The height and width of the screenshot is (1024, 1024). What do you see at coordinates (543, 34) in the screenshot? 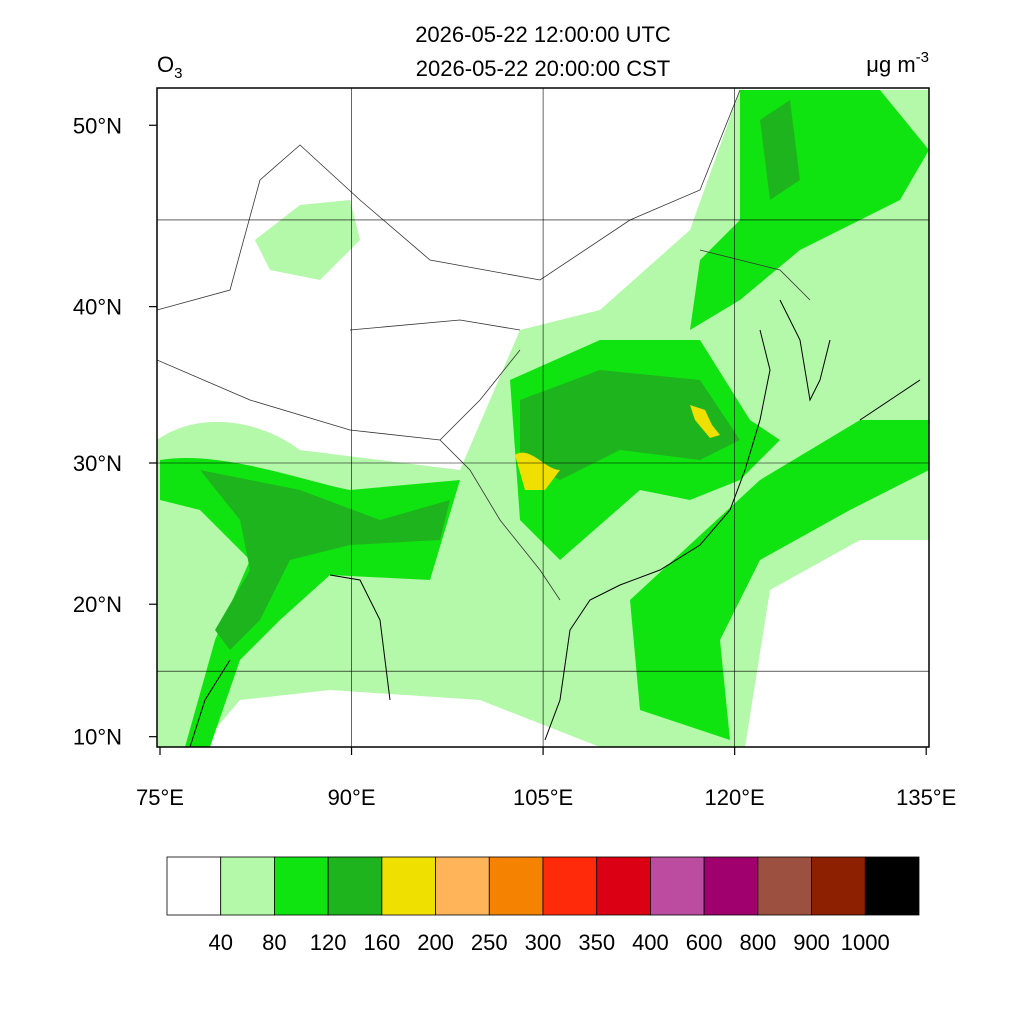
I see `title-line: 2026-05-22 12:00:00 UTC` at bounding box center [543, 34].